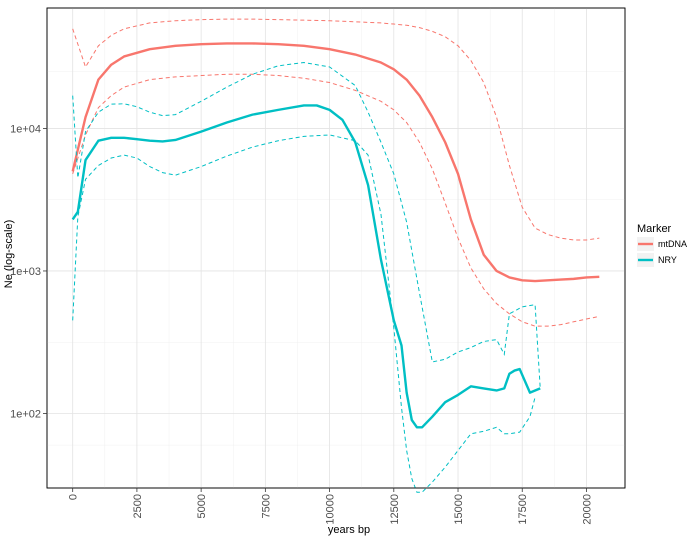  Describe the element at coordinates (202, 506) in the screenshot. I see `x-tick-label: 5000` at that location.